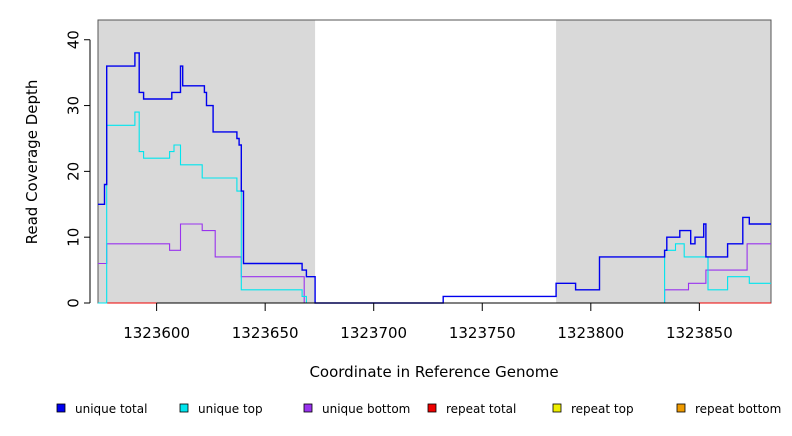 This screenshot has height=436, width=792. Describe the element at coordinates (184, 408) in the screenshot. I see `legend-swatch-unique-top` at that location.